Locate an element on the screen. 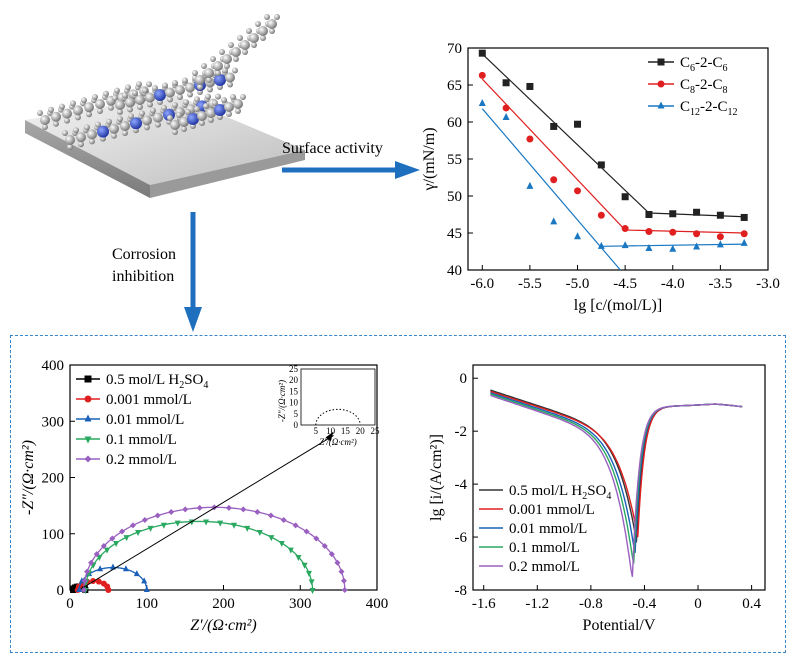  legend-entry: 0.1 mmol/L is located at coordinates (141, 440).